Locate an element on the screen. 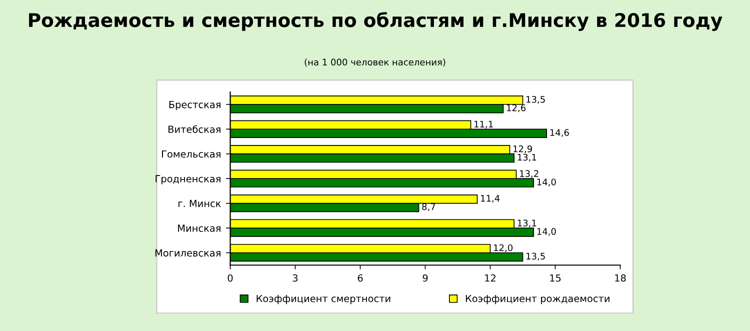 This screenshot has width=750, height=331. y-tick-label: г. Минск is located at coordinates (199, 204).